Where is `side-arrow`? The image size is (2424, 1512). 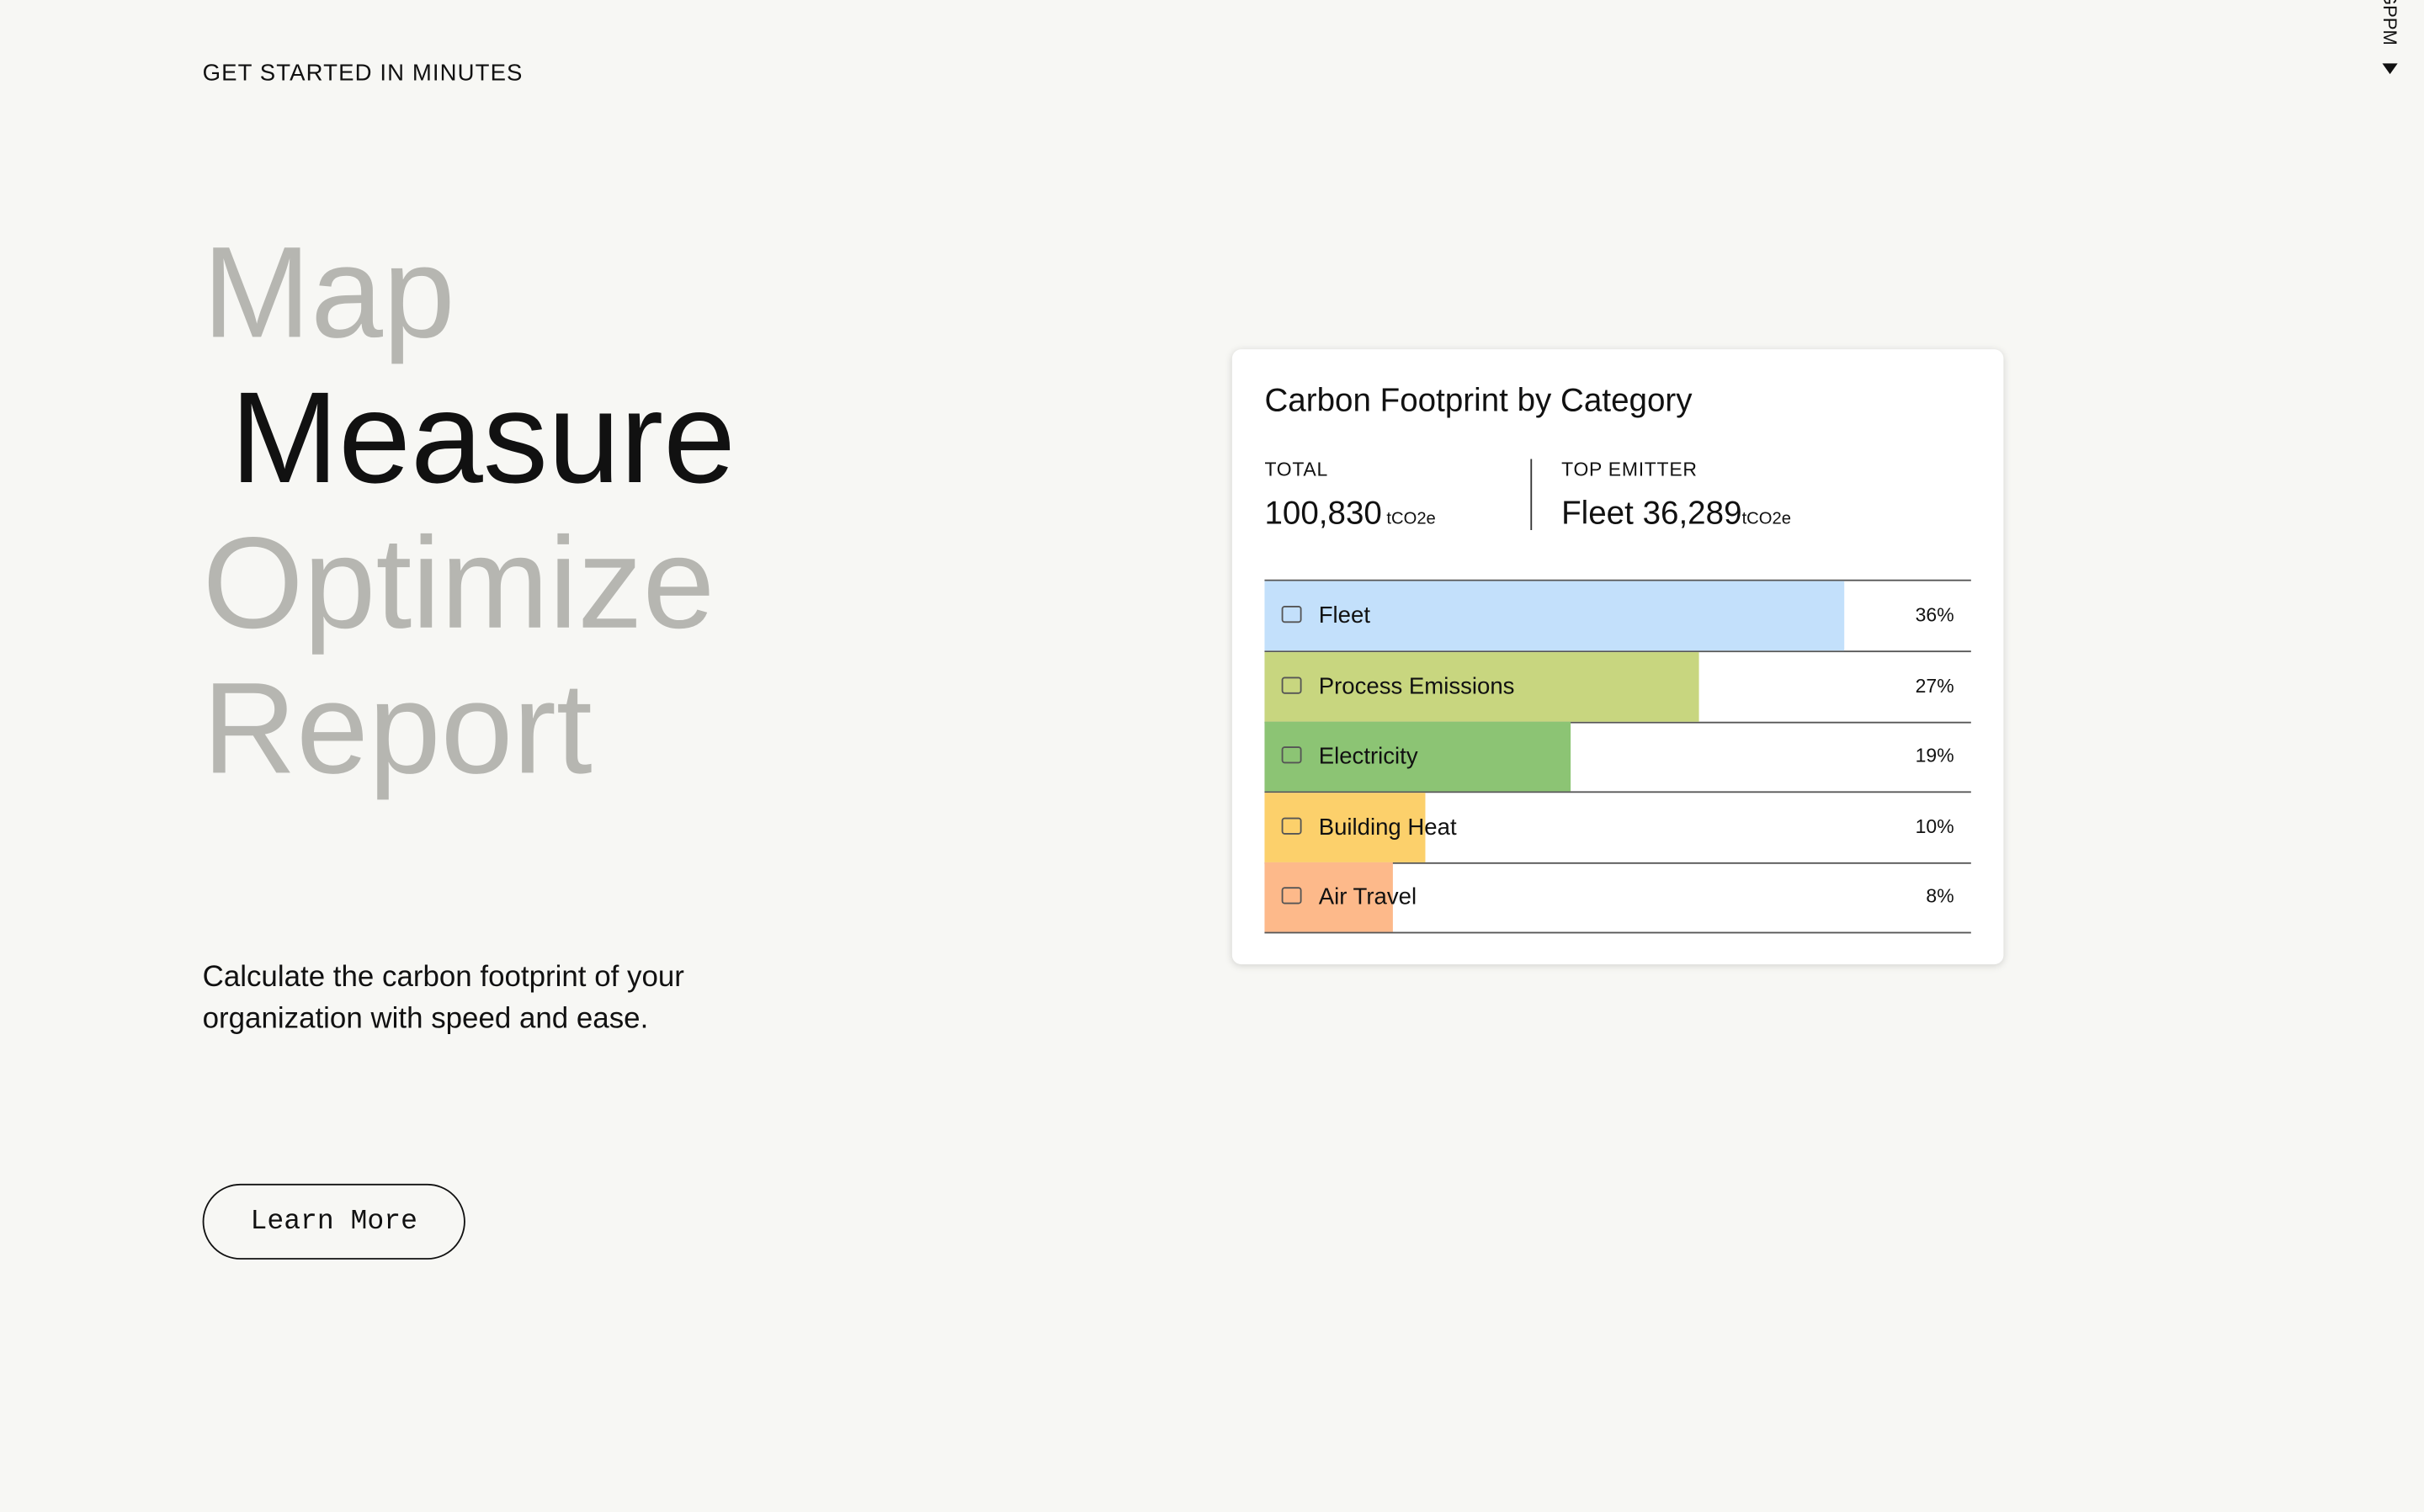
side-arrow is located at coordinates (2390, 69).